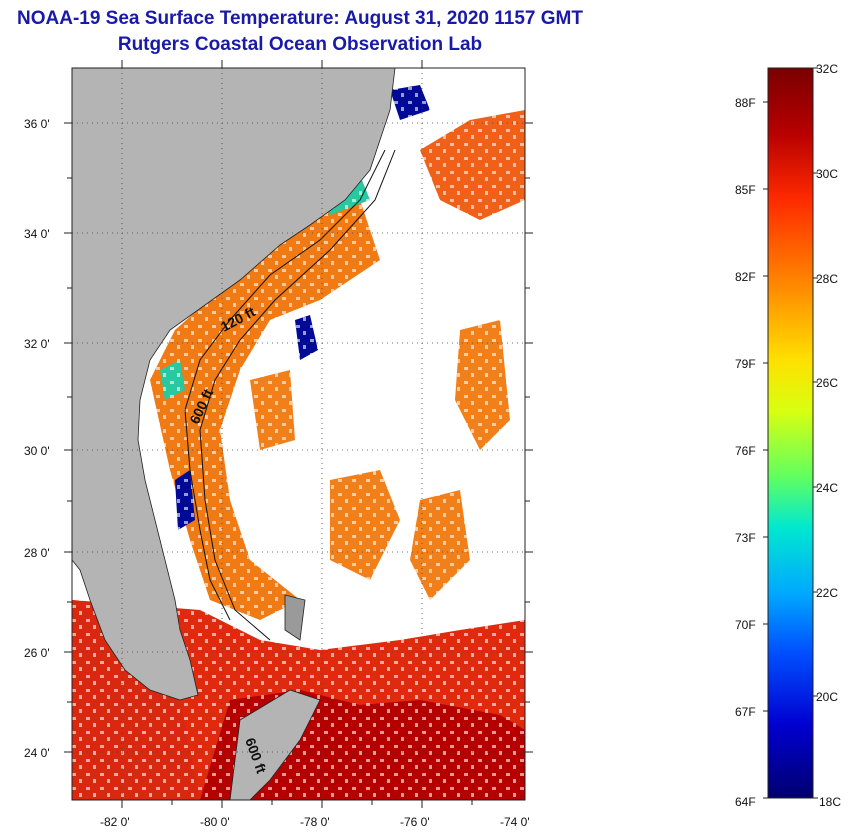 This screenshot has width=849, height=832. Describe the element at coordinates (827, 697) in the screenshot. I see `cb-c-20: 20C` at that location.